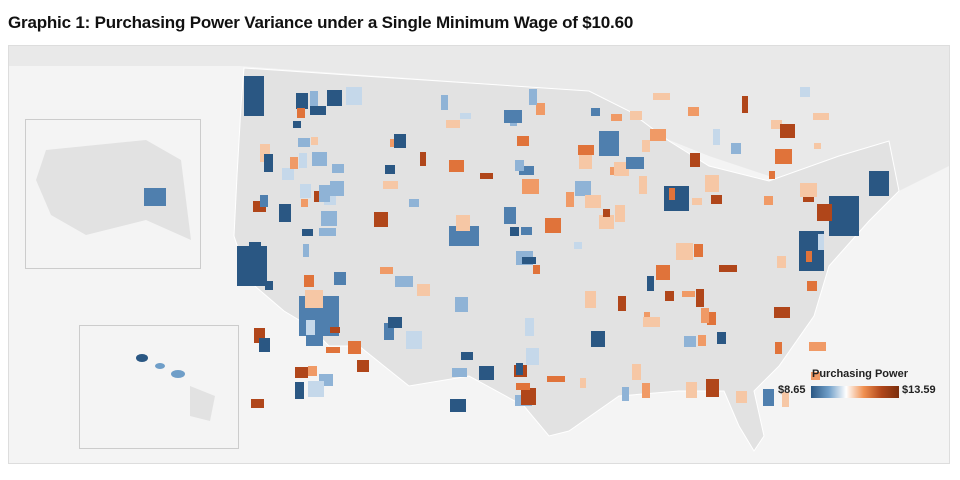  What do you see at coordinates (155, 197) in the screenshot?
I see `anchorage-region` at bounding box center [155, 197].